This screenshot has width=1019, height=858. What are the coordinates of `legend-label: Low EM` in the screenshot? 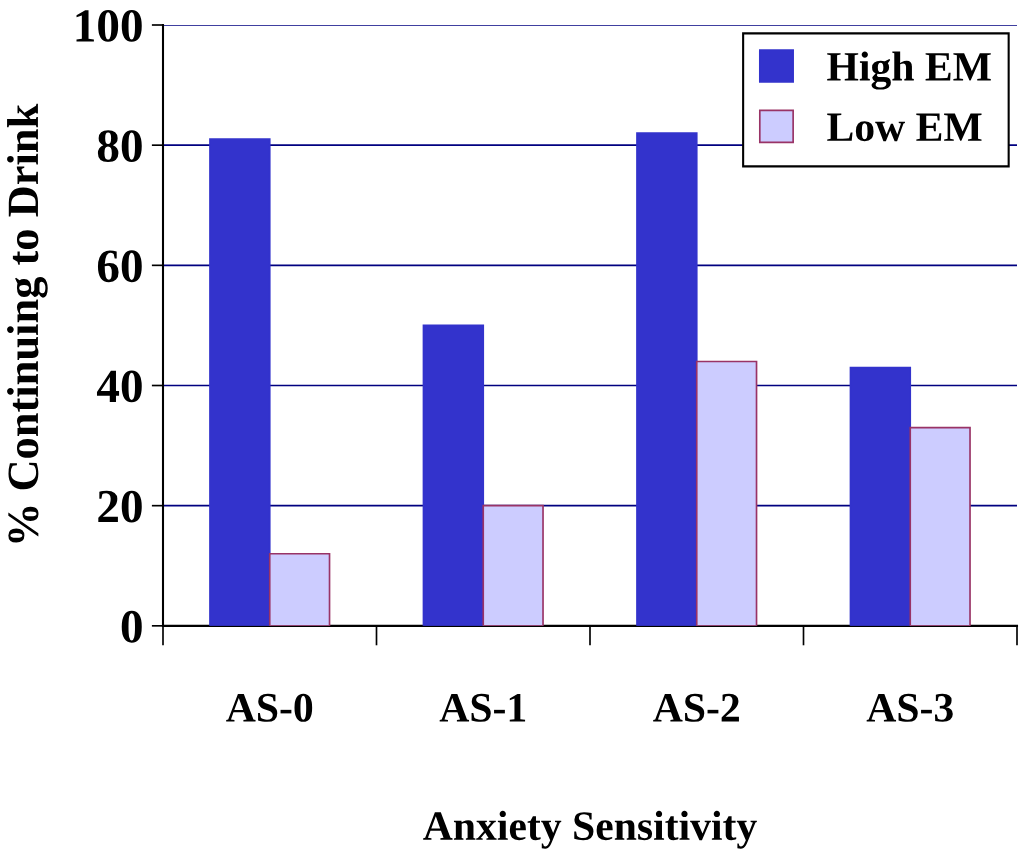 It's located at (904, 127).